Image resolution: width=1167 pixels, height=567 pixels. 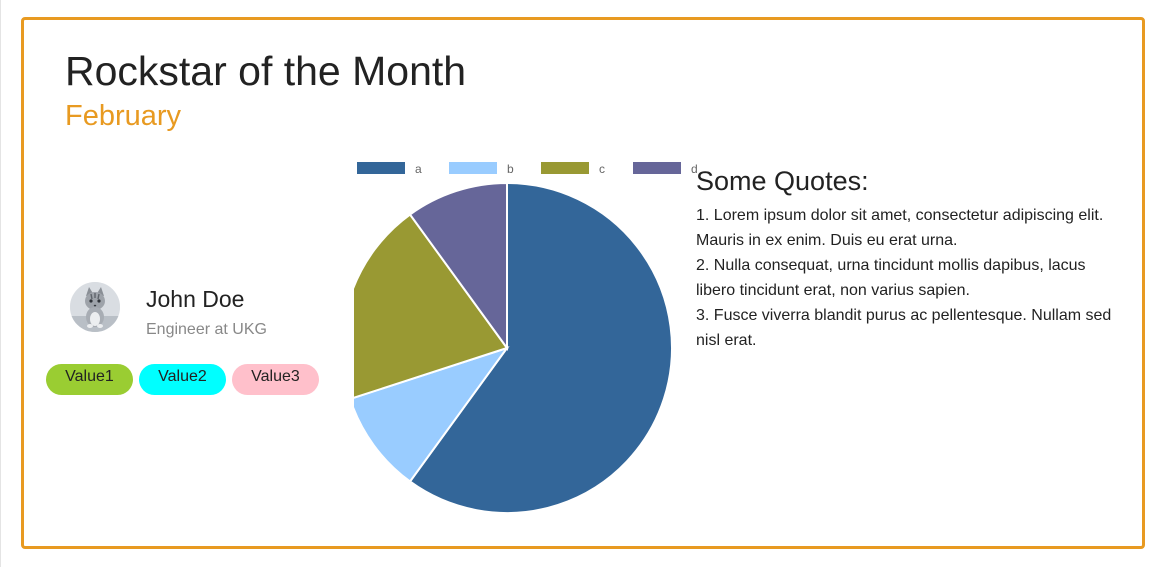 What do you see at coordinates (540, 347) in the screenshot?
I see `pie-slice-a` at bounding box center [540, 347].